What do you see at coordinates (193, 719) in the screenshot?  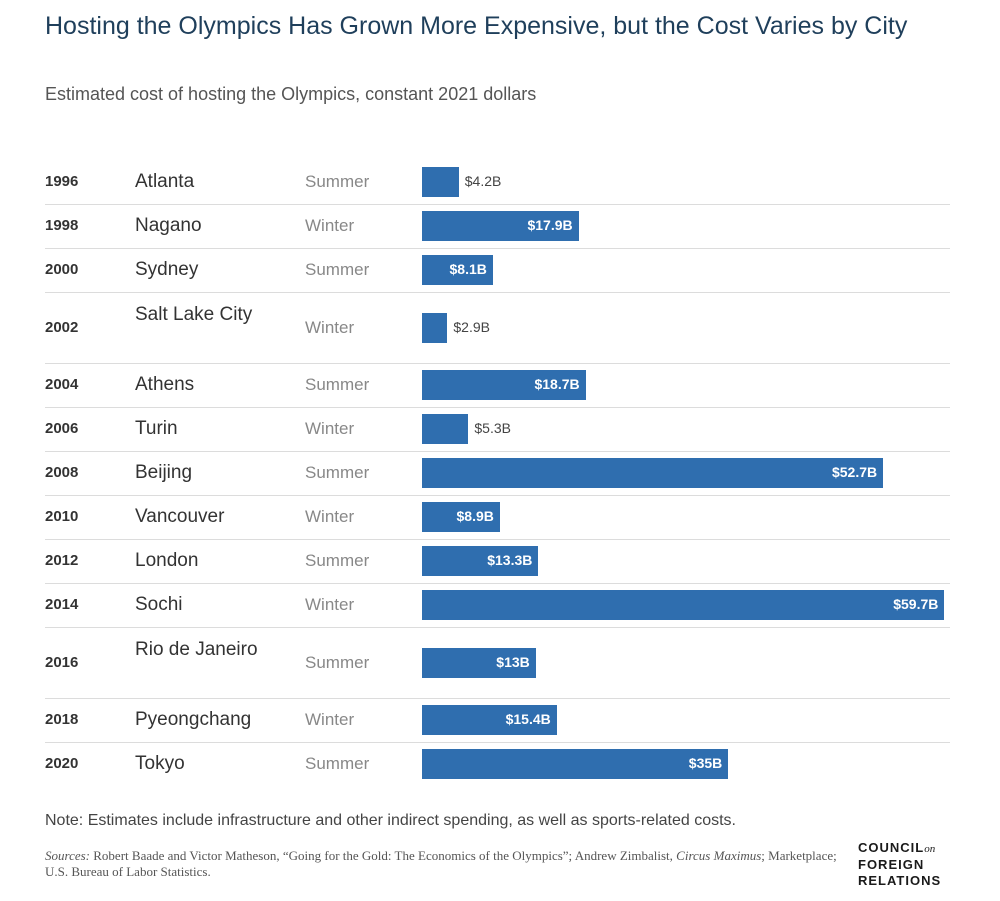 I see `row-city: Pyeongchang` at bounding box center [193, 719].